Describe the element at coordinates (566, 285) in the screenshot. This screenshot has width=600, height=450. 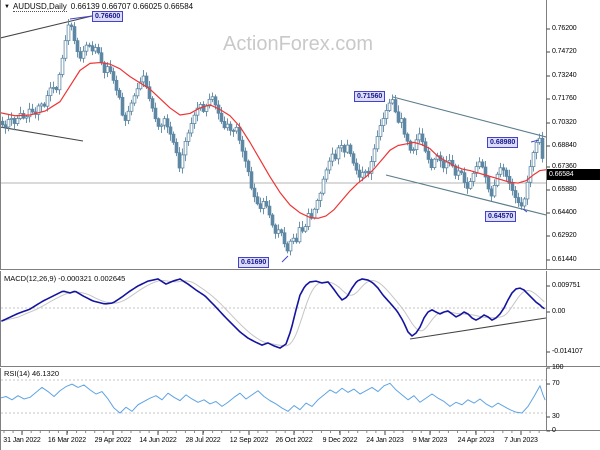
I see `macd-axis-label: 0.009751` at that location.